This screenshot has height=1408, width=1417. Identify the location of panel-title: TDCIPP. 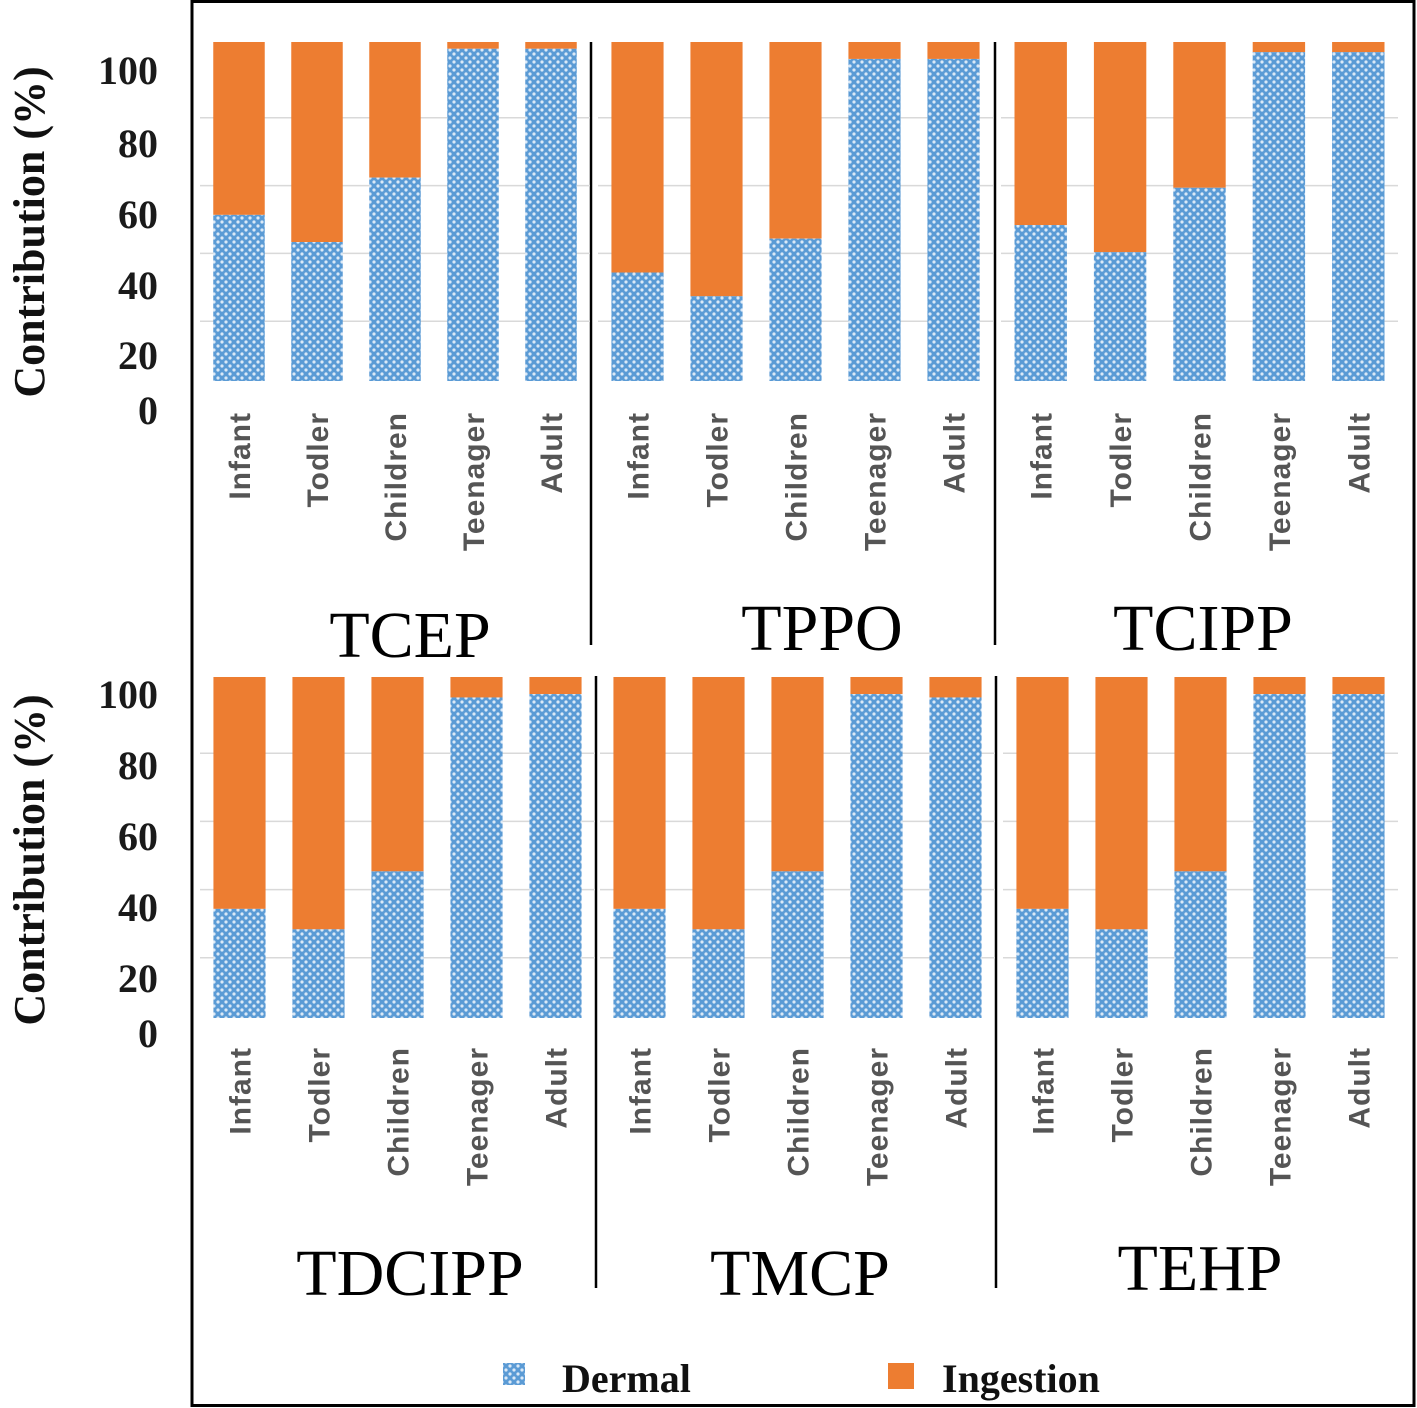
(409, 1273).